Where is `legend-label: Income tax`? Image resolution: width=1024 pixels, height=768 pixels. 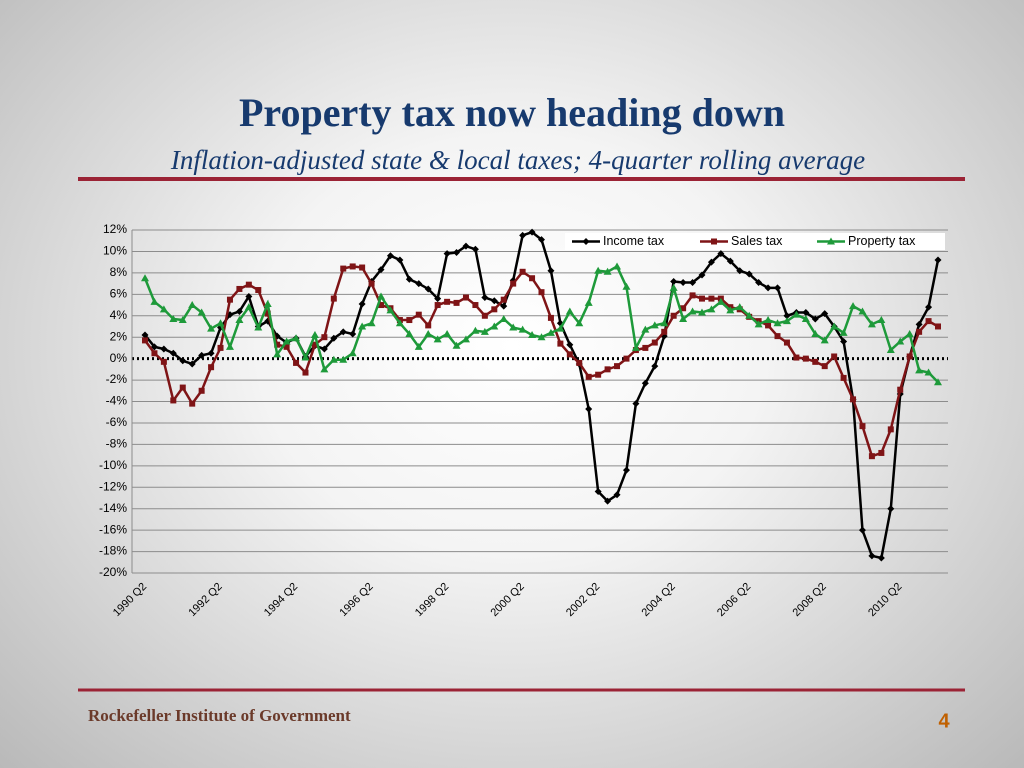
legend-label: Income tax is located at coordinates (634, 241).